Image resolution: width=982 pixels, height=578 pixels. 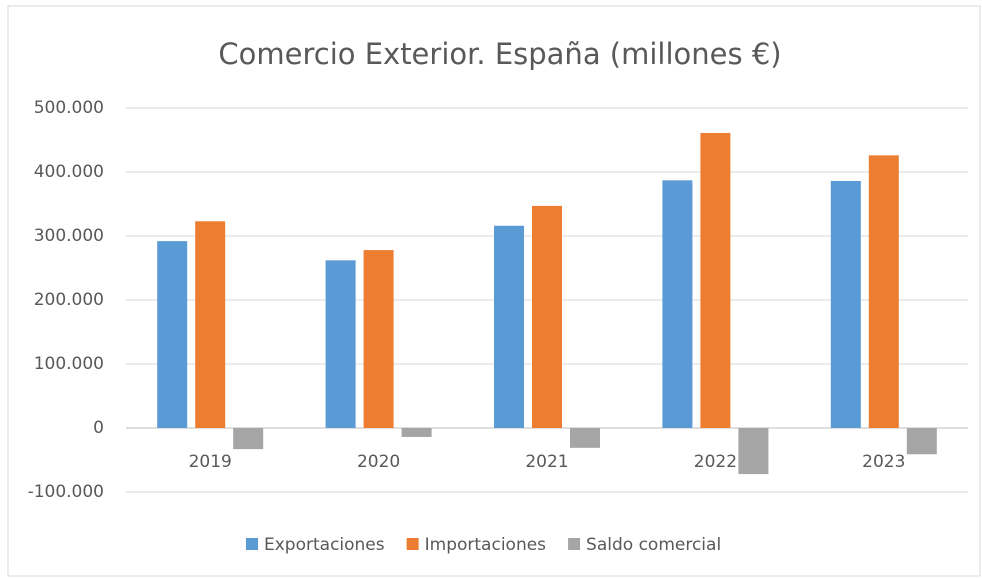 What do you see at coordinates (883, 462) in the screenshot?
I see `x-tick-label: 2023` at bounding box center [883, 462].